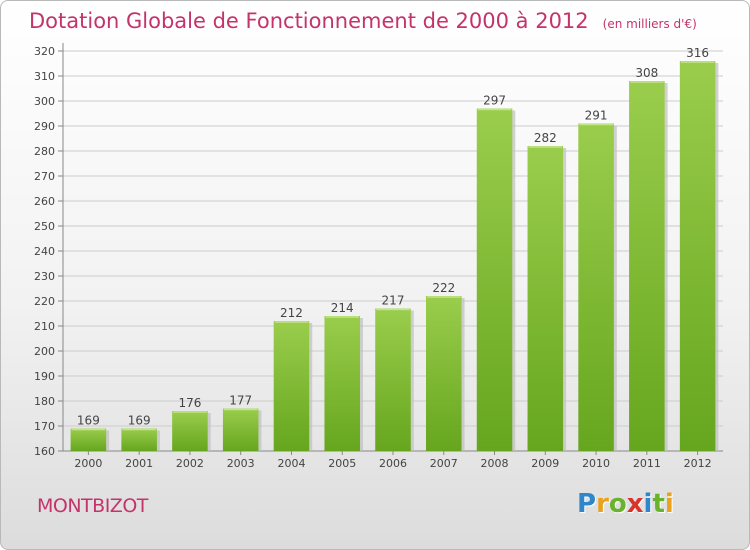  I want to click on y-tick-label: 300, so click(44, 101).